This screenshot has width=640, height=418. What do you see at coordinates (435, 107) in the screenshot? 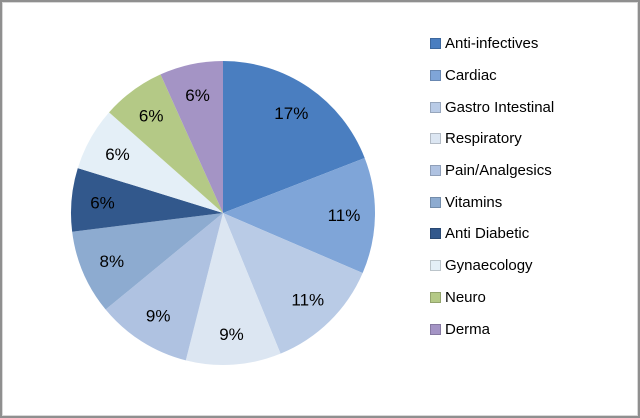
I see `legend-swatch-gastro-intestinal` at bounding box center [435, 107].